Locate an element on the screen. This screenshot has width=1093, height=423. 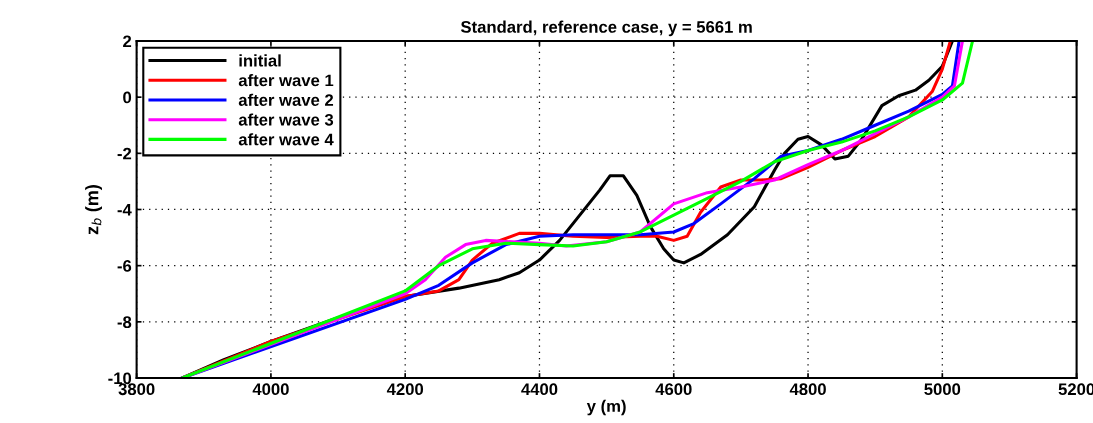
y-tick-label: -6 is located at coordinates (124, 266).